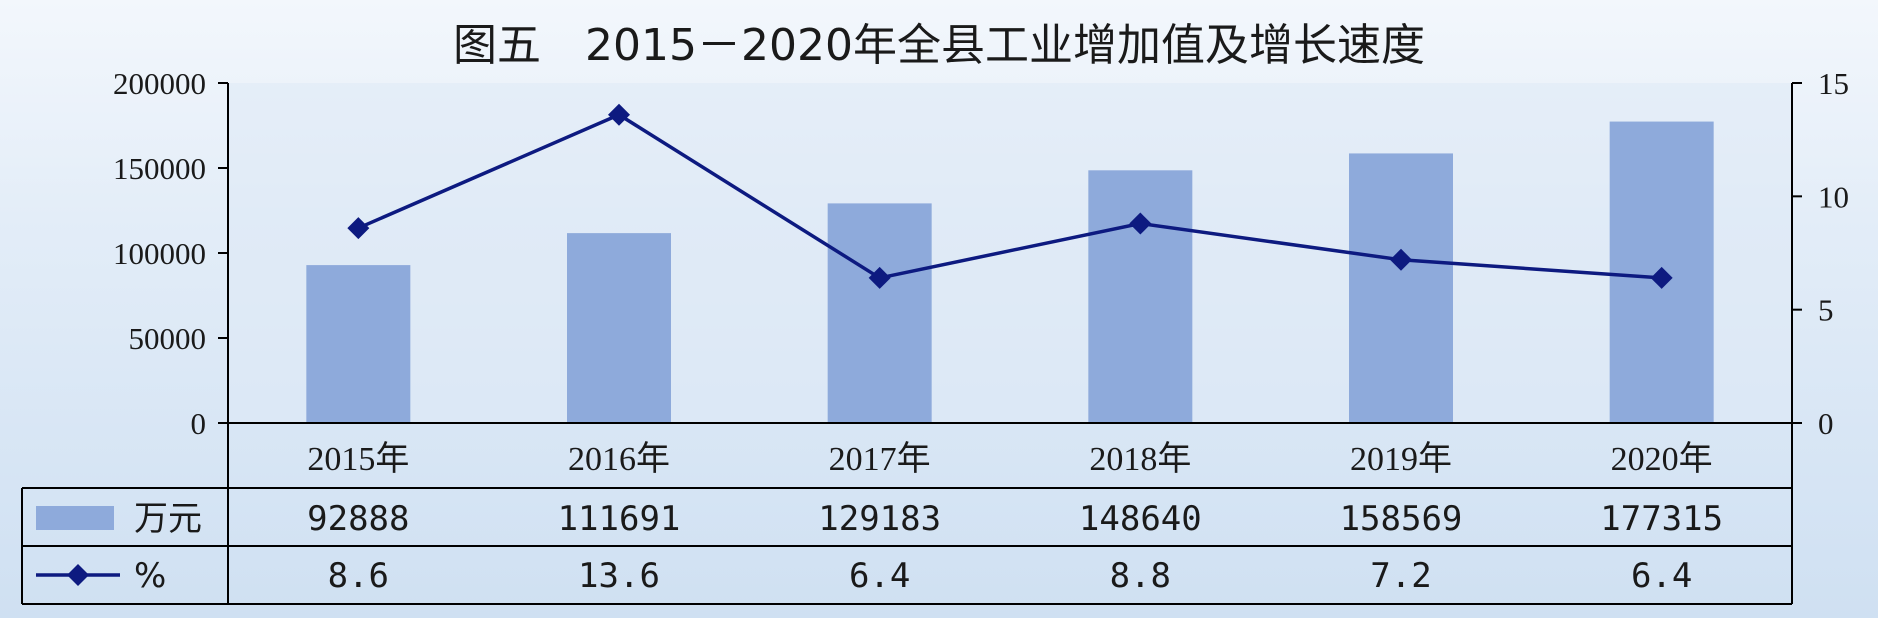 The width and height of the screenshot is (1878, 618). What do you see at coordinates (1662, 459) in the screenshot?
I see `x-tick-label: 2020年` at bounding box center [1662, 459].